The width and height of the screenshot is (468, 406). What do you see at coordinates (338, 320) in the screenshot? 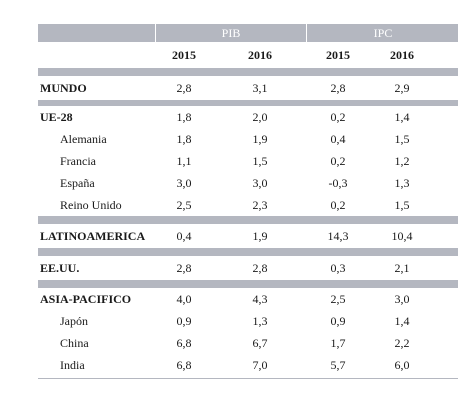
I see `cell-ipc-2015: 0,9` at bounding box center [338, 320].